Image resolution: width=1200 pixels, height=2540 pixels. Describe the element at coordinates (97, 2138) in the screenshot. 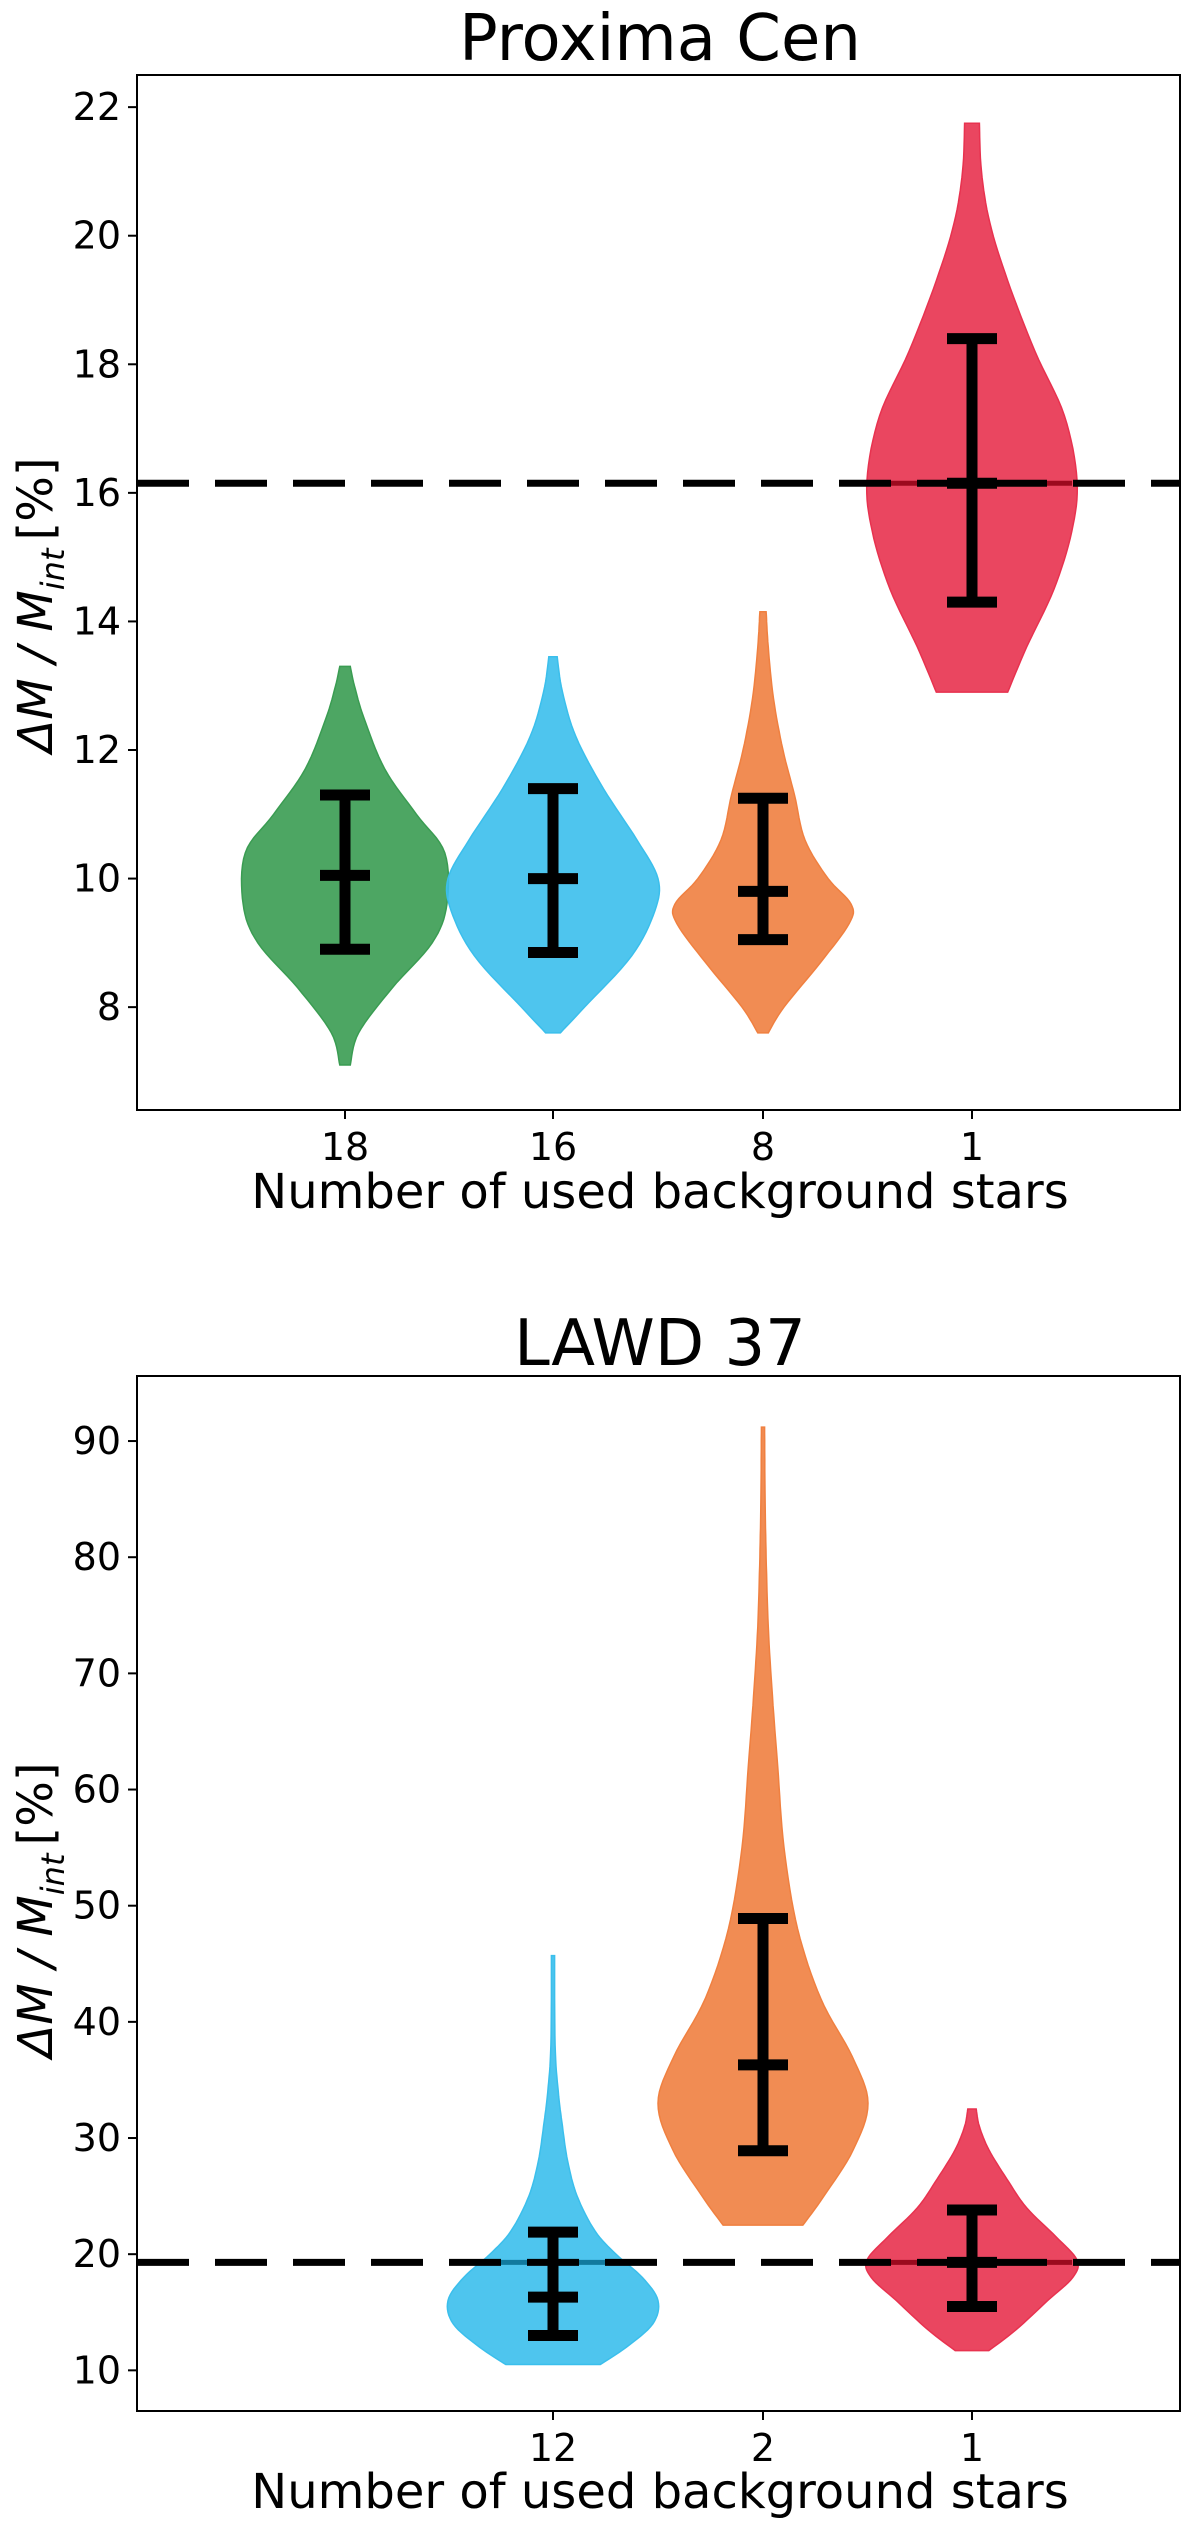

I see `y-tick-label: 30` at that location.